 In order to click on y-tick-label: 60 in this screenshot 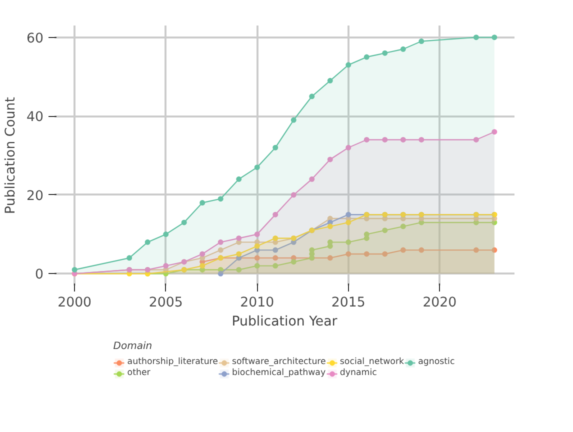, I will do `click(35, 38)`.